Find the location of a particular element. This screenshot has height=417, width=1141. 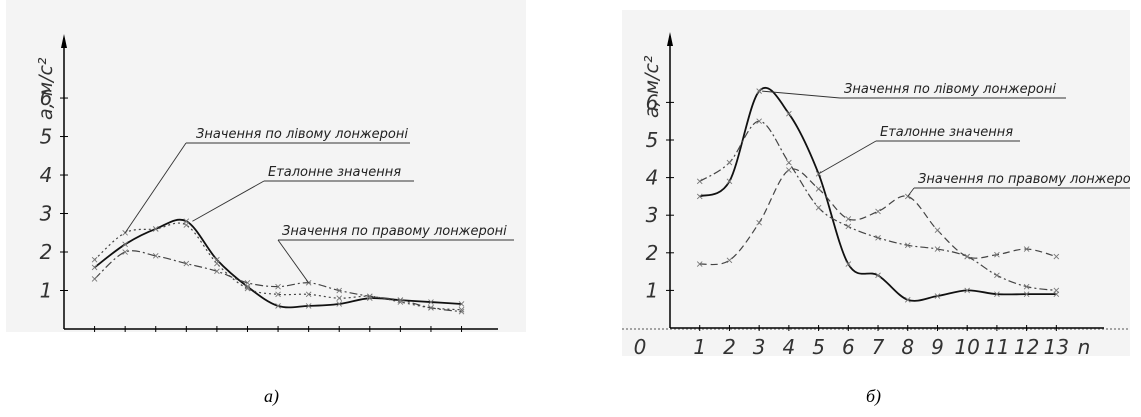

x-axis-label: n is located at coordinates (1084, 345).